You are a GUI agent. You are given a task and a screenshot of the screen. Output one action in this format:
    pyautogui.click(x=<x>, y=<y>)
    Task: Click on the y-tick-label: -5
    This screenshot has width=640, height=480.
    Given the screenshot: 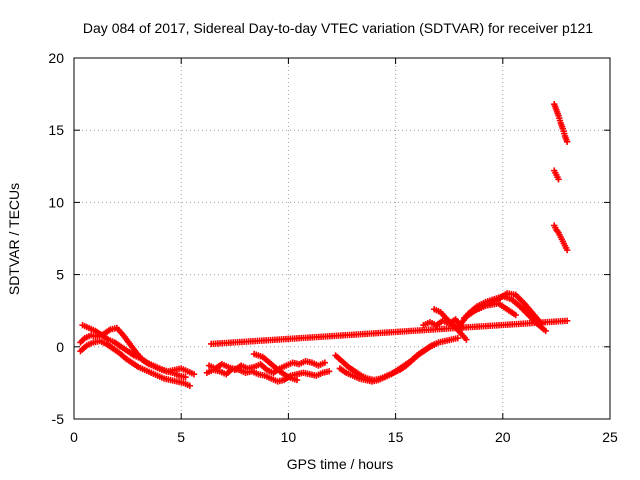 What is the action you would take?
    pyautogui.click(x=58, y=419)
    